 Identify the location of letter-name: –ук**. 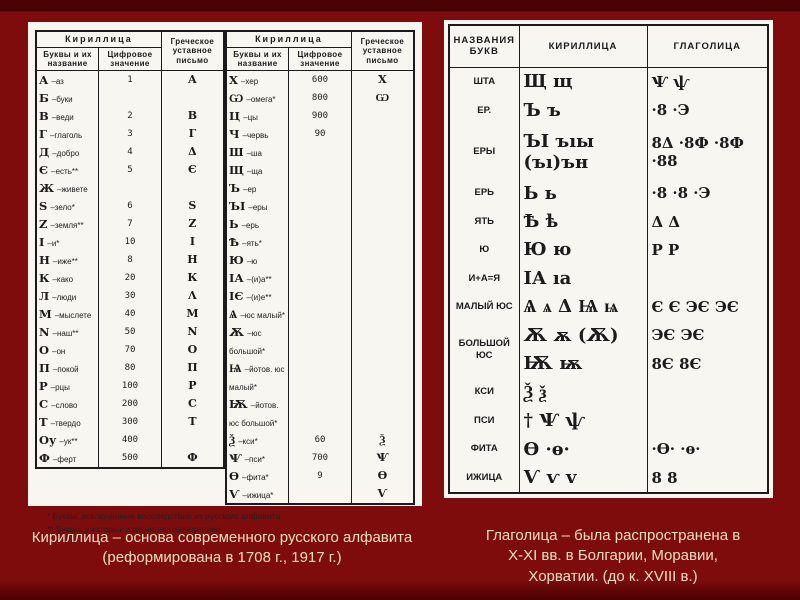
(68, 441).